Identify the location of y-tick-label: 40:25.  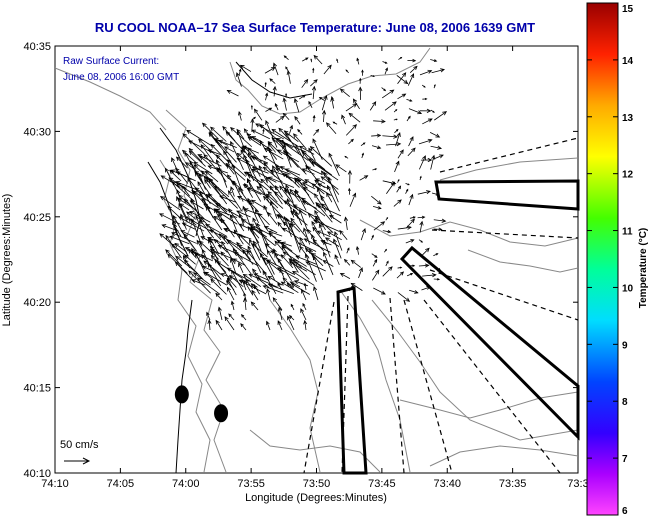
(37, 218).